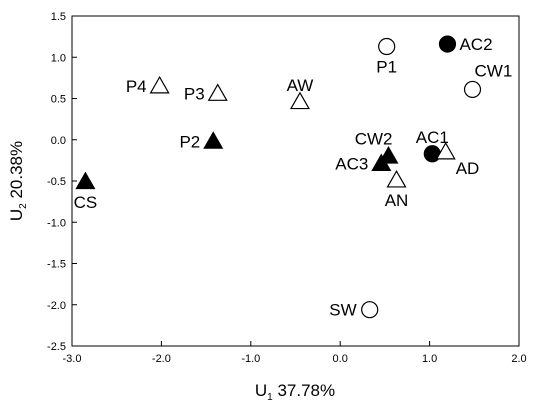 The height and width of the screenshot is (406, 539). Describe the element at coordinates (58, 141) in the screenshot. I see `y-tick-label: 0.0` at that location.